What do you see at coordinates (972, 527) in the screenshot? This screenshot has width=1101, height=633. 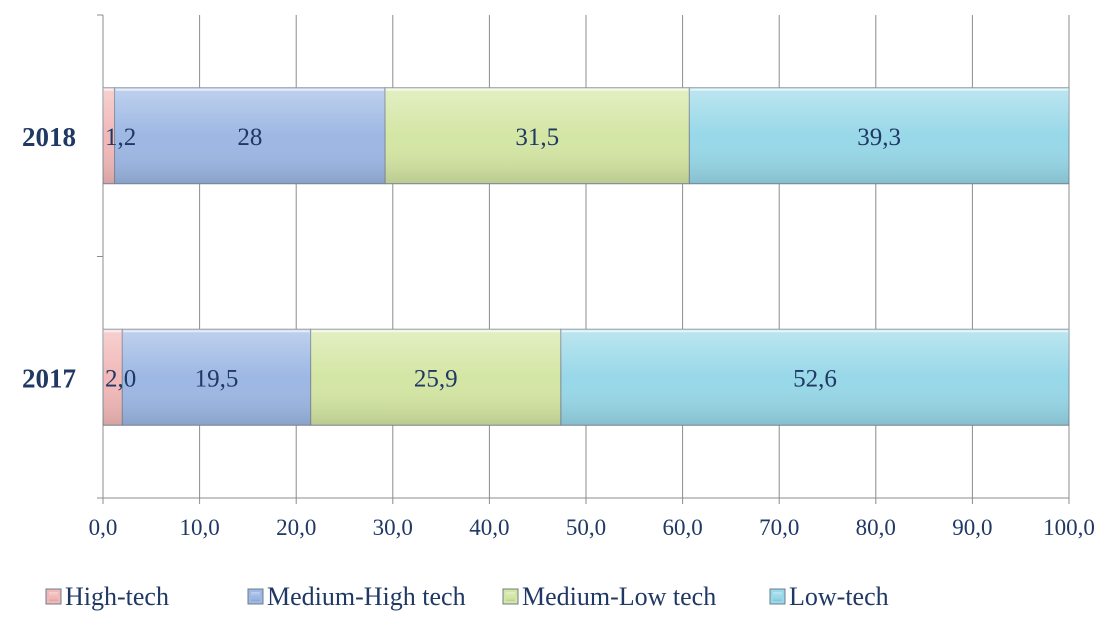 I see `x-tick-label: 90,0` at bounding box center [972, 527].